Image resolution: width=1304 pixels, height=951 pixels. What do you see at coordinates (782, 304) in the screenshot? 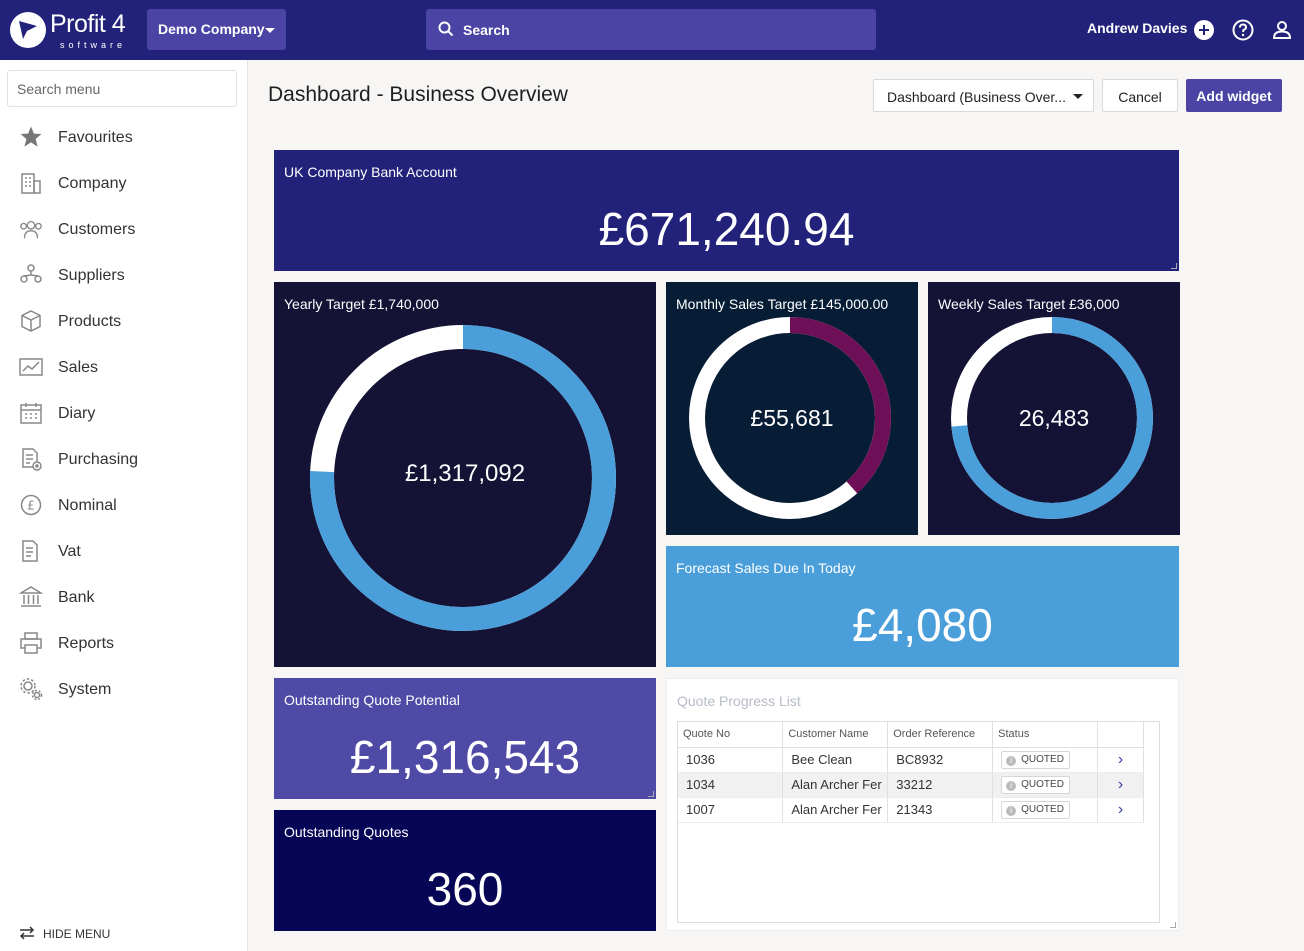
I see `widget-title: Monthly Sales Target £145,000.00` at bounding box center [782, 304].